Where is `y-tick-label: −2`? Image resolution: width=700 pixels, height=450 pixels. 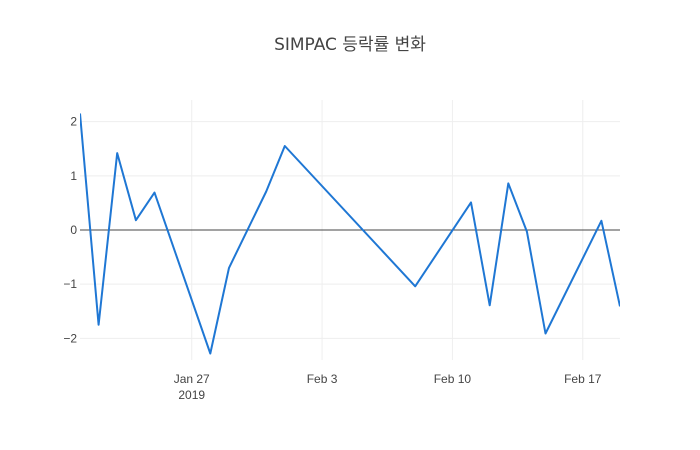 y-tick-label: −2 is located at coordinates (70, 338).